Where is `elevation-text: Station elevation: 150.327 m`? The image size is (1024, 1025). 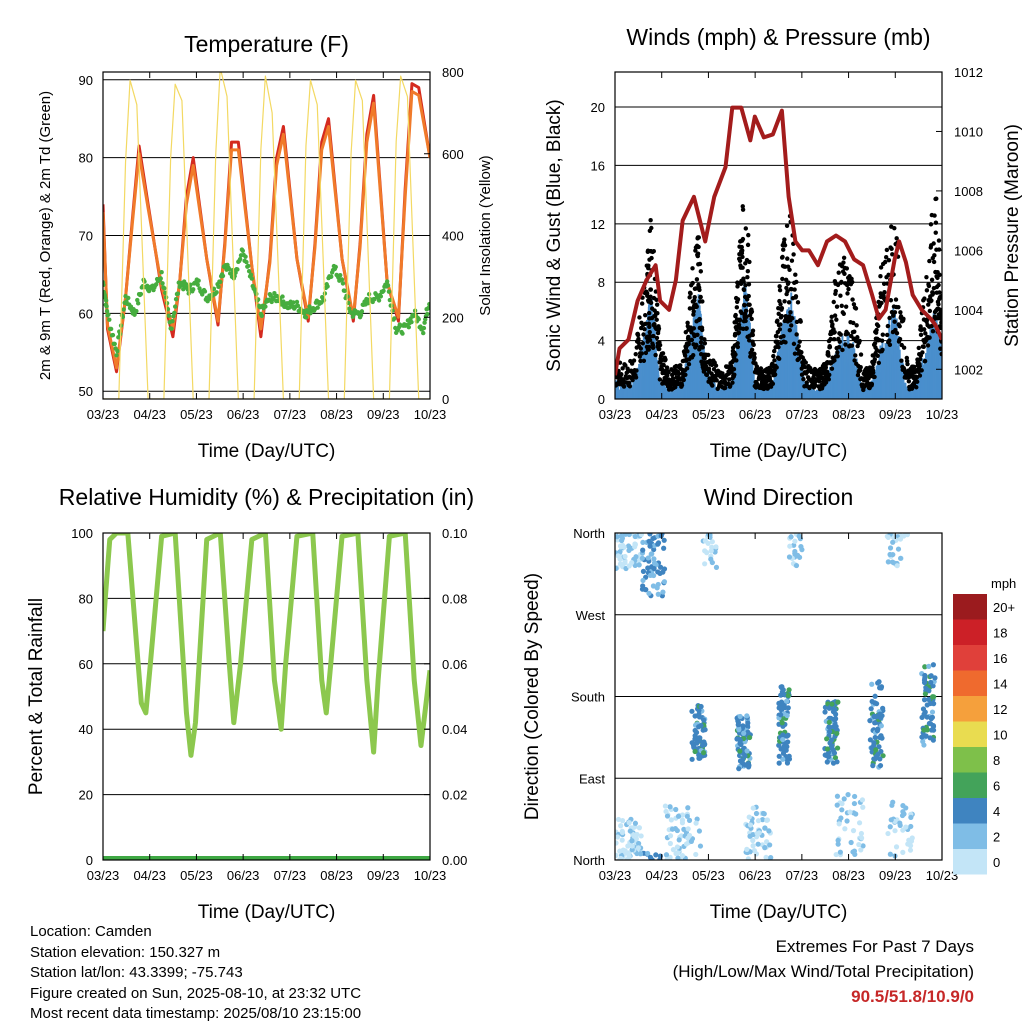
elevation-text: Station elevation: 150.327 m is located at coordinates (125, 952).